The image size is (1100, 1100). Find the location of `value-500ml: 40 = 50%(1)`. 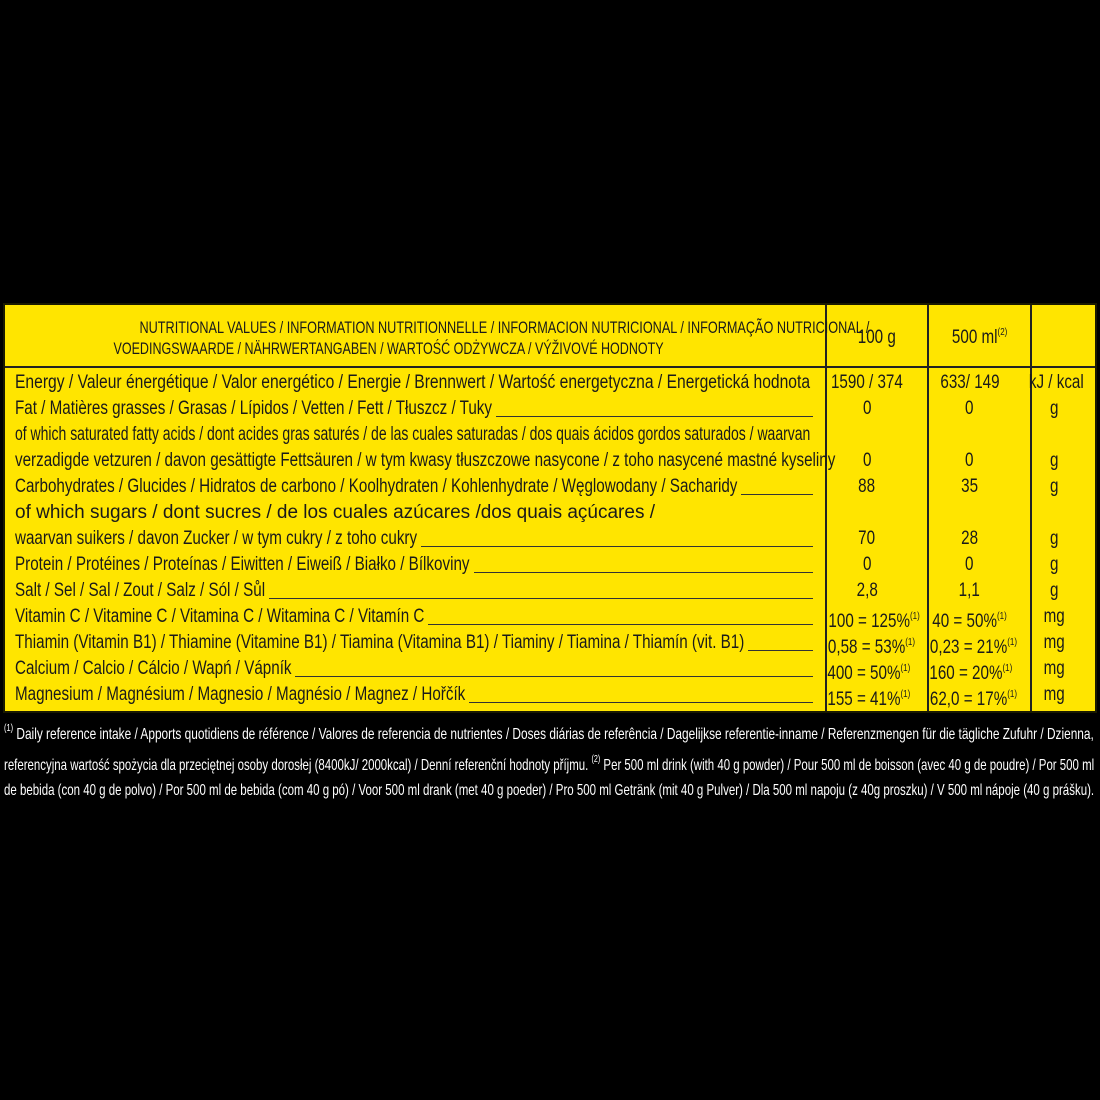

value-500ml: 40 = 50%(1) is located at coordinates (969, 621).